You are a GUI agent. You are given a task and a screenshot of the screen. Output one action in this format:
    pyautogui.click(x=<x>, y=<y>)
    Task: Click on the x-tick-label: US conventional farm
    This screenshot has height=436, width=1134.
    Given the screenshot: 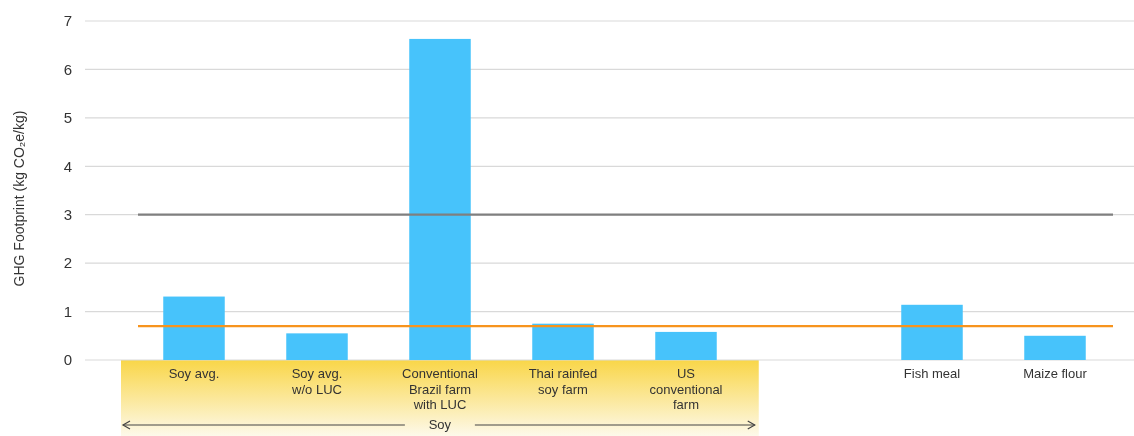 What is the action you would take?
    pyautogui.click(x=686, y=389)
    